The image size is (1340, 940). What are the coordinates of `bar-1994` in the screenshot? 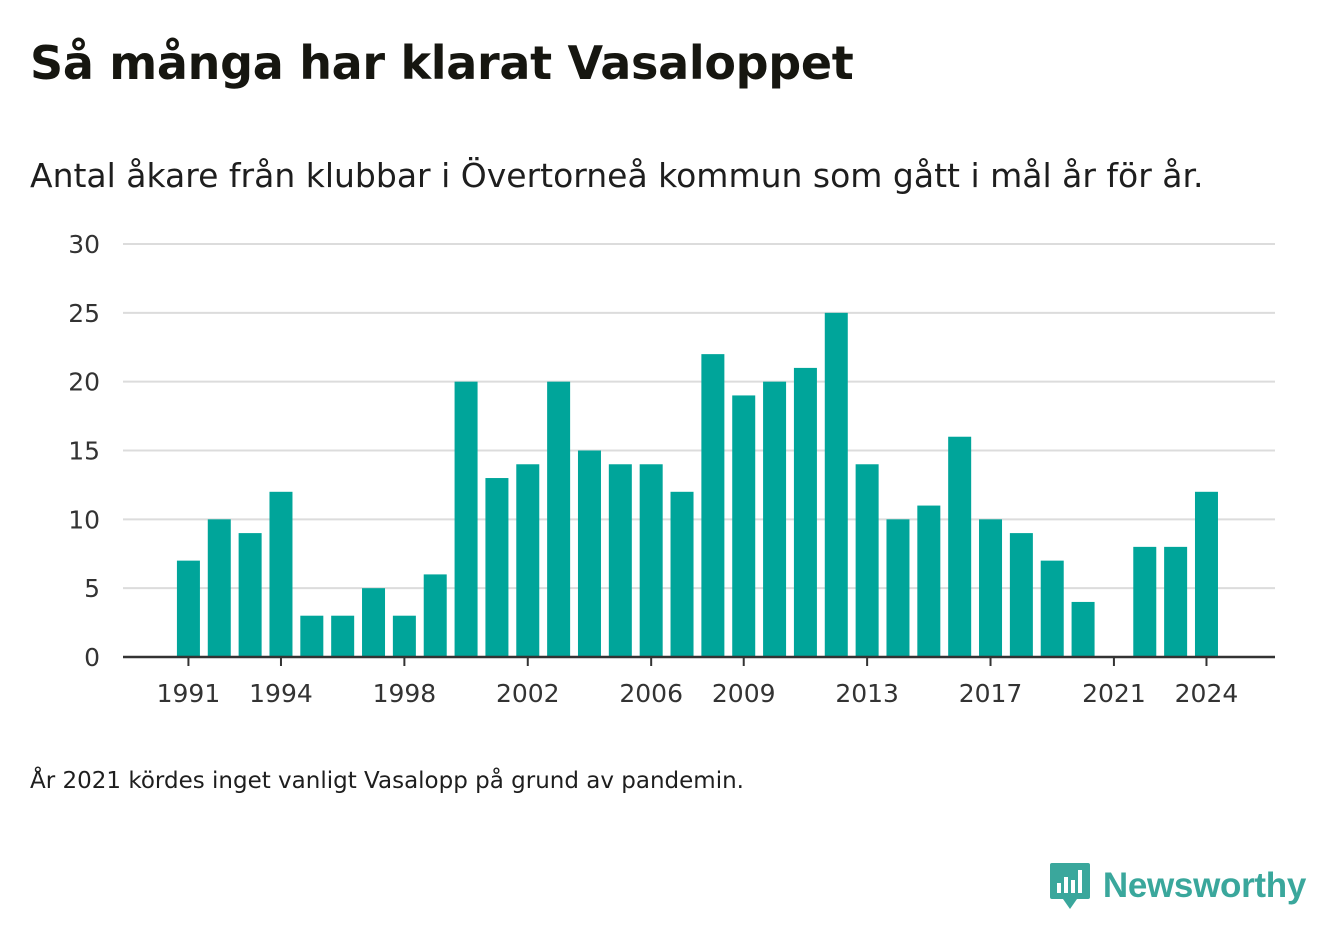 It's located at (281, 574).